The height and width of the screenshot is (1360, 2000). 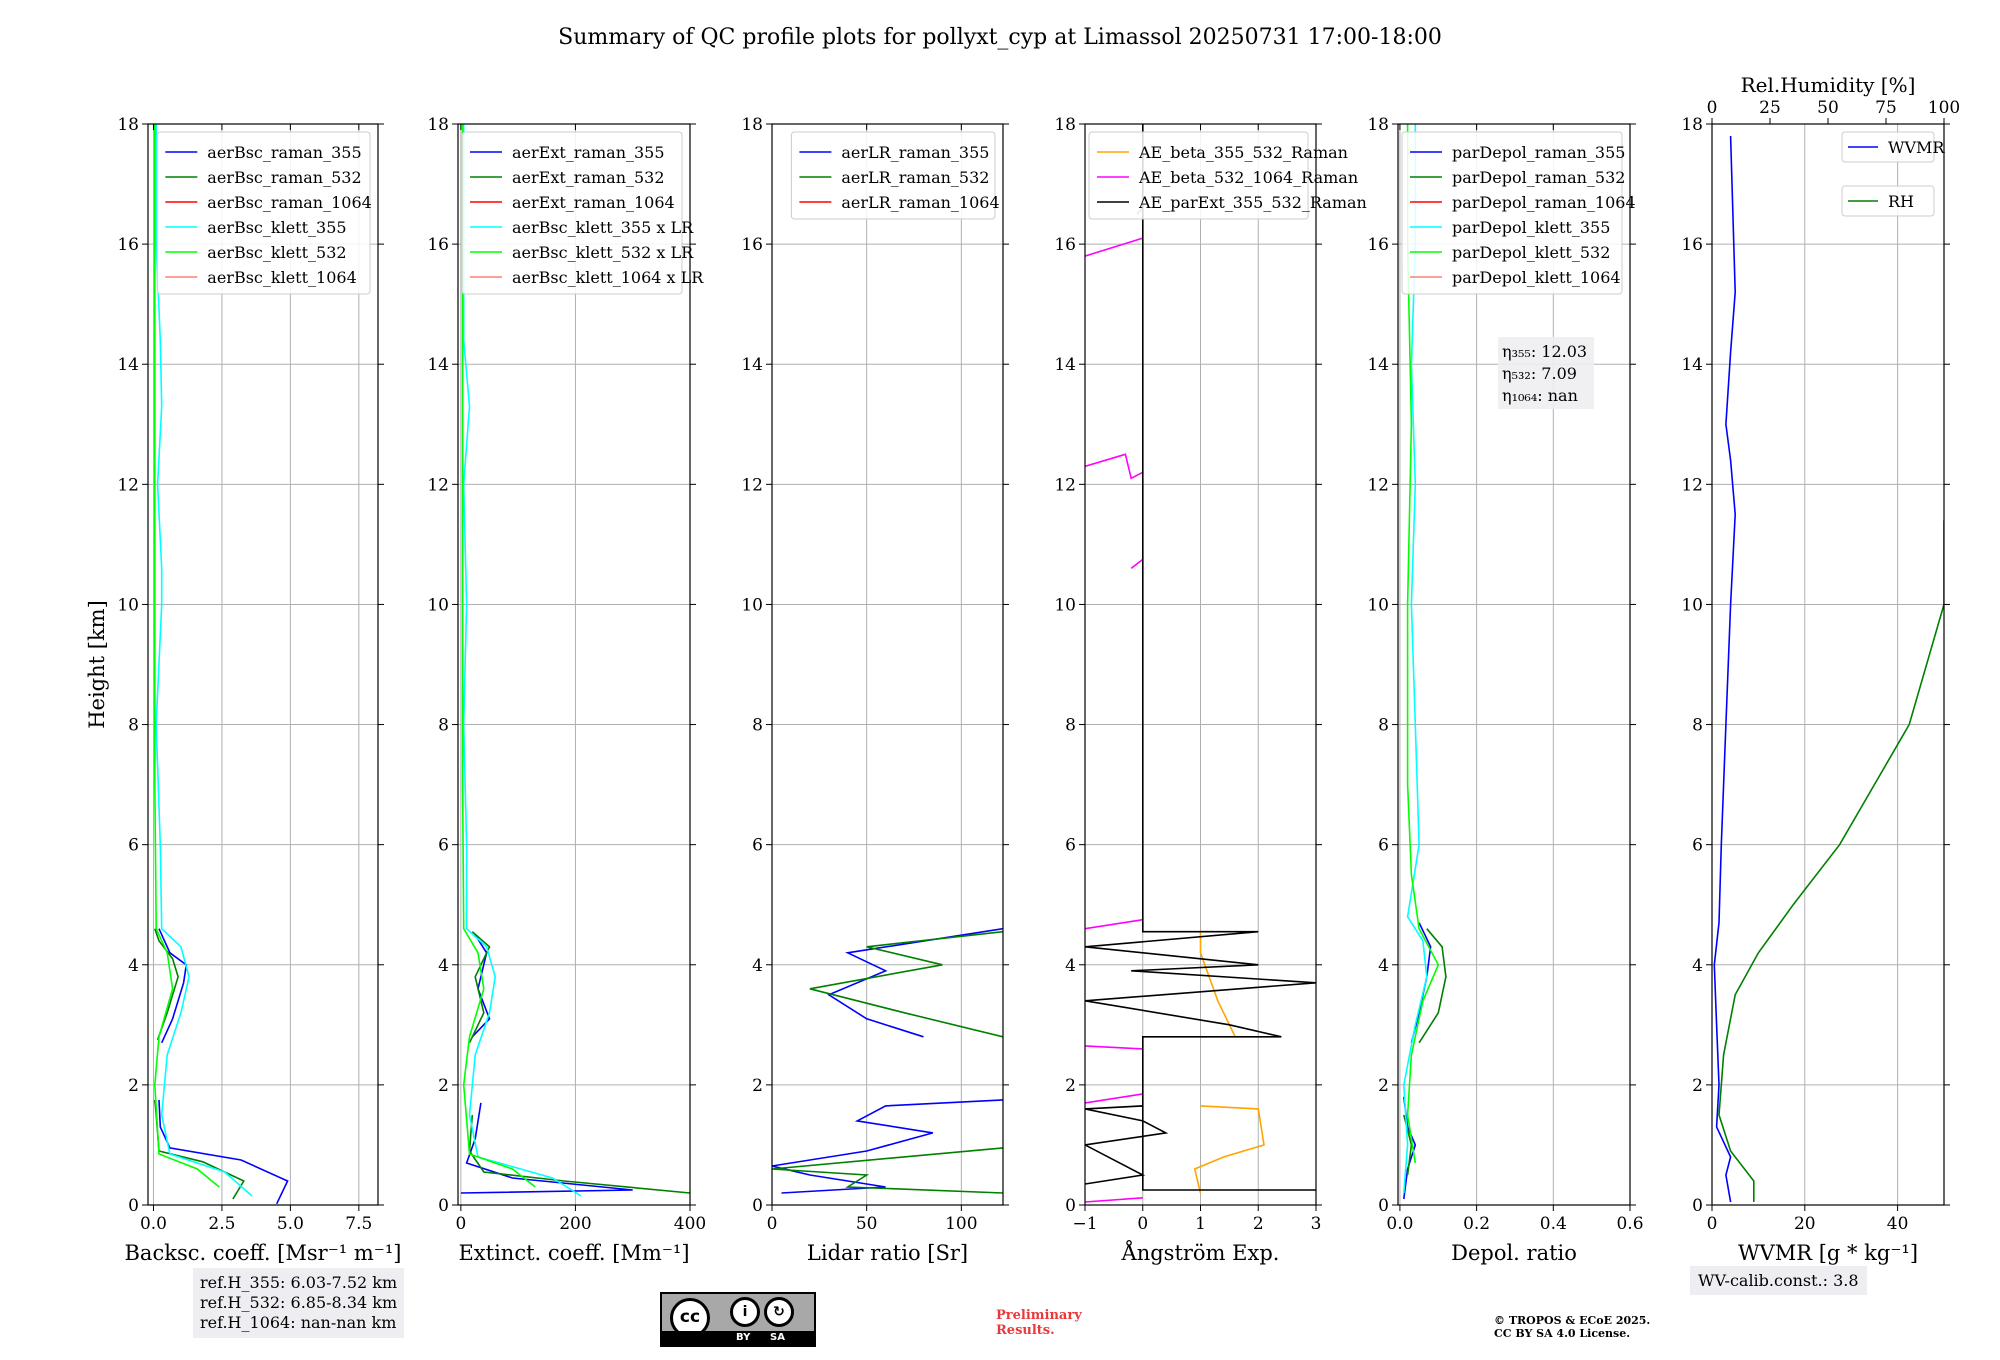 What do you see at coordinates (1531, 227) in the screenshot?
I see `legend-label: parDepol_klett_355` at bounding box center [1531, 227].